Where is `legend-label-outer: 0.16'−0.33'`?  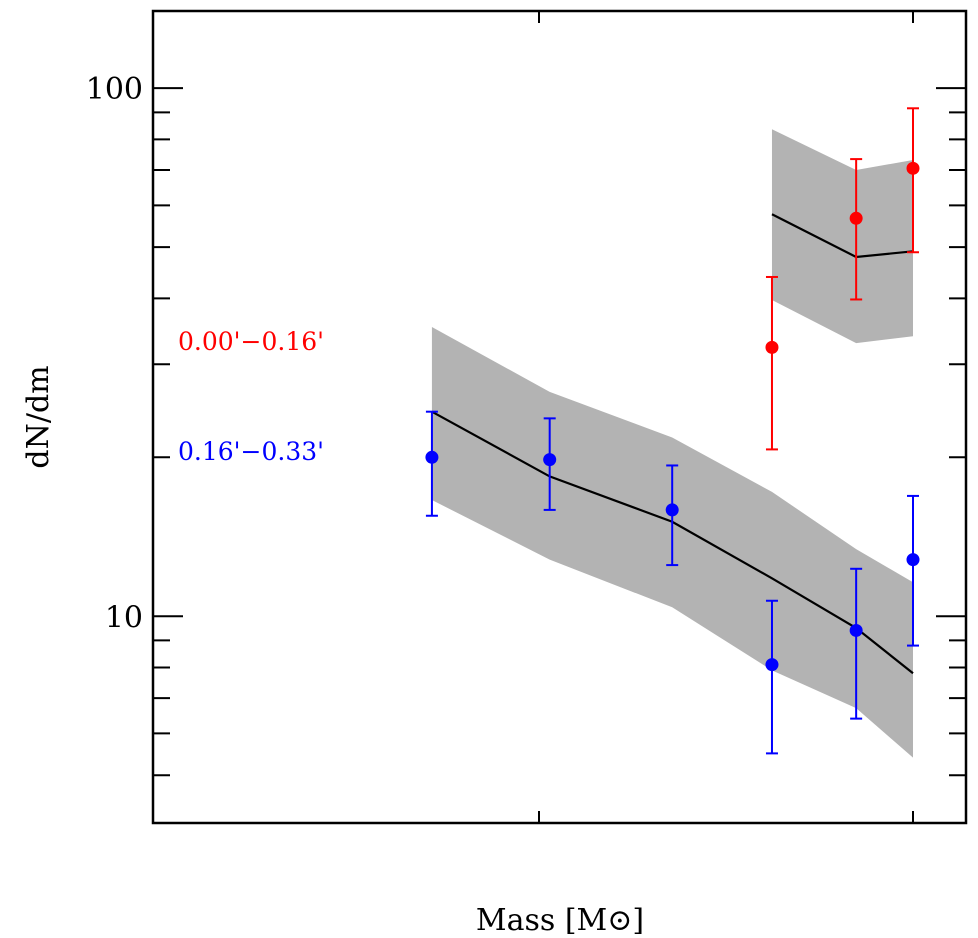
legend-label-outer: 0.16'−0.33' is located at coordinates (251, 451).